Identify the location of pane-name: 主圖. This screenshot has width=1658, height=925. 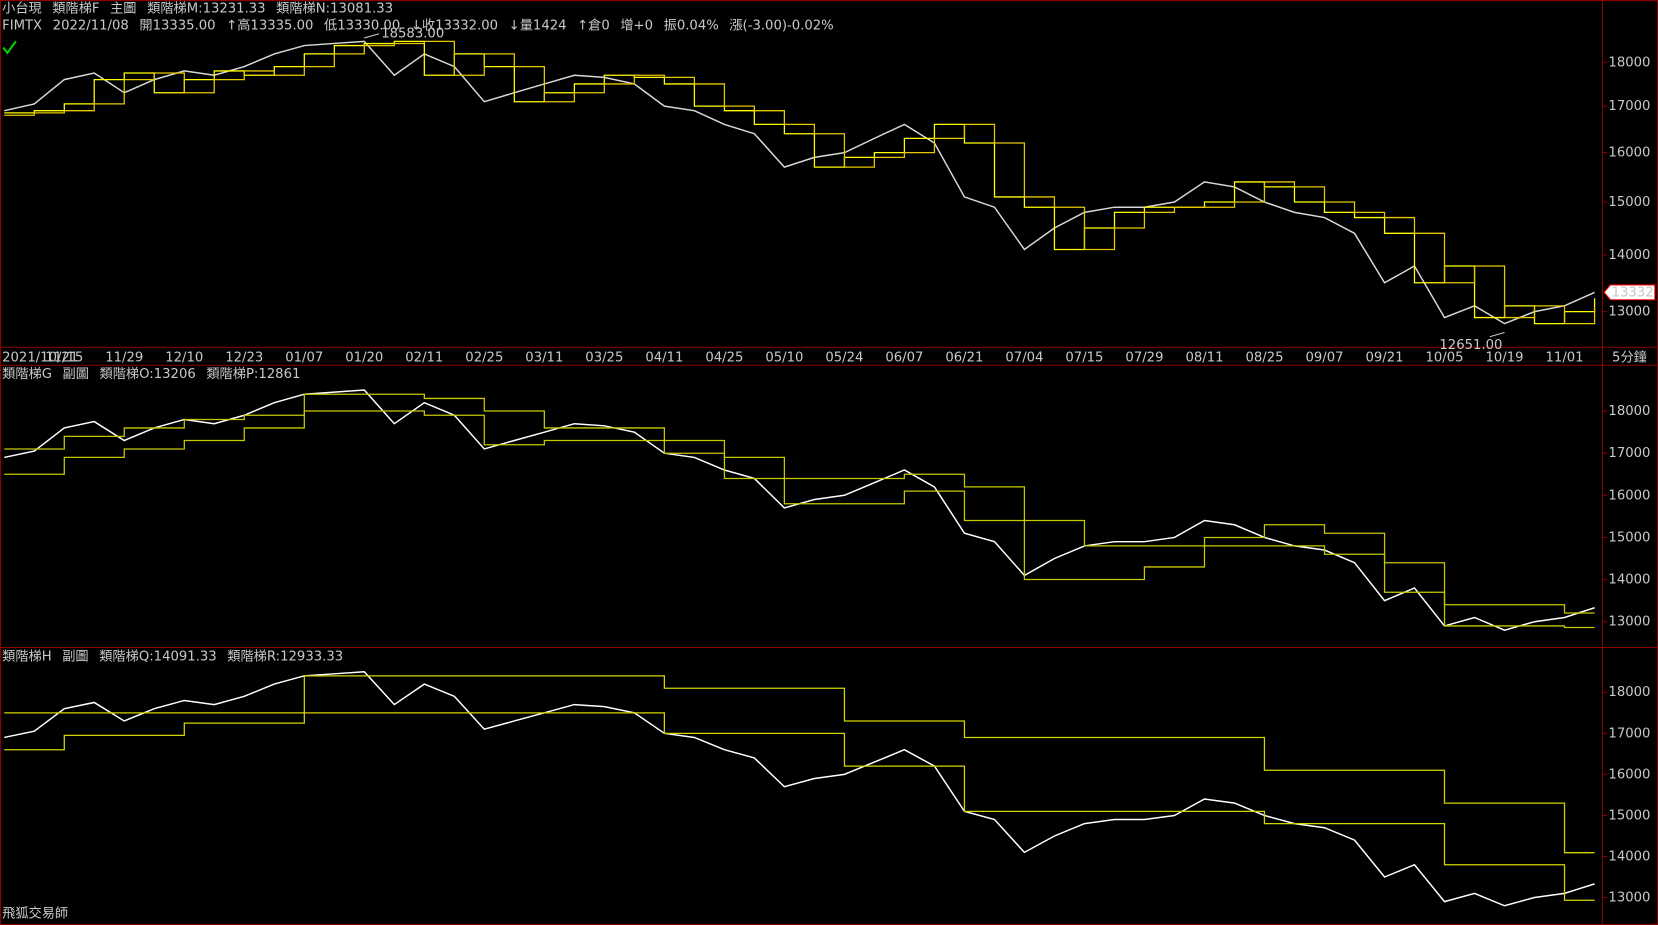
(123, 8).